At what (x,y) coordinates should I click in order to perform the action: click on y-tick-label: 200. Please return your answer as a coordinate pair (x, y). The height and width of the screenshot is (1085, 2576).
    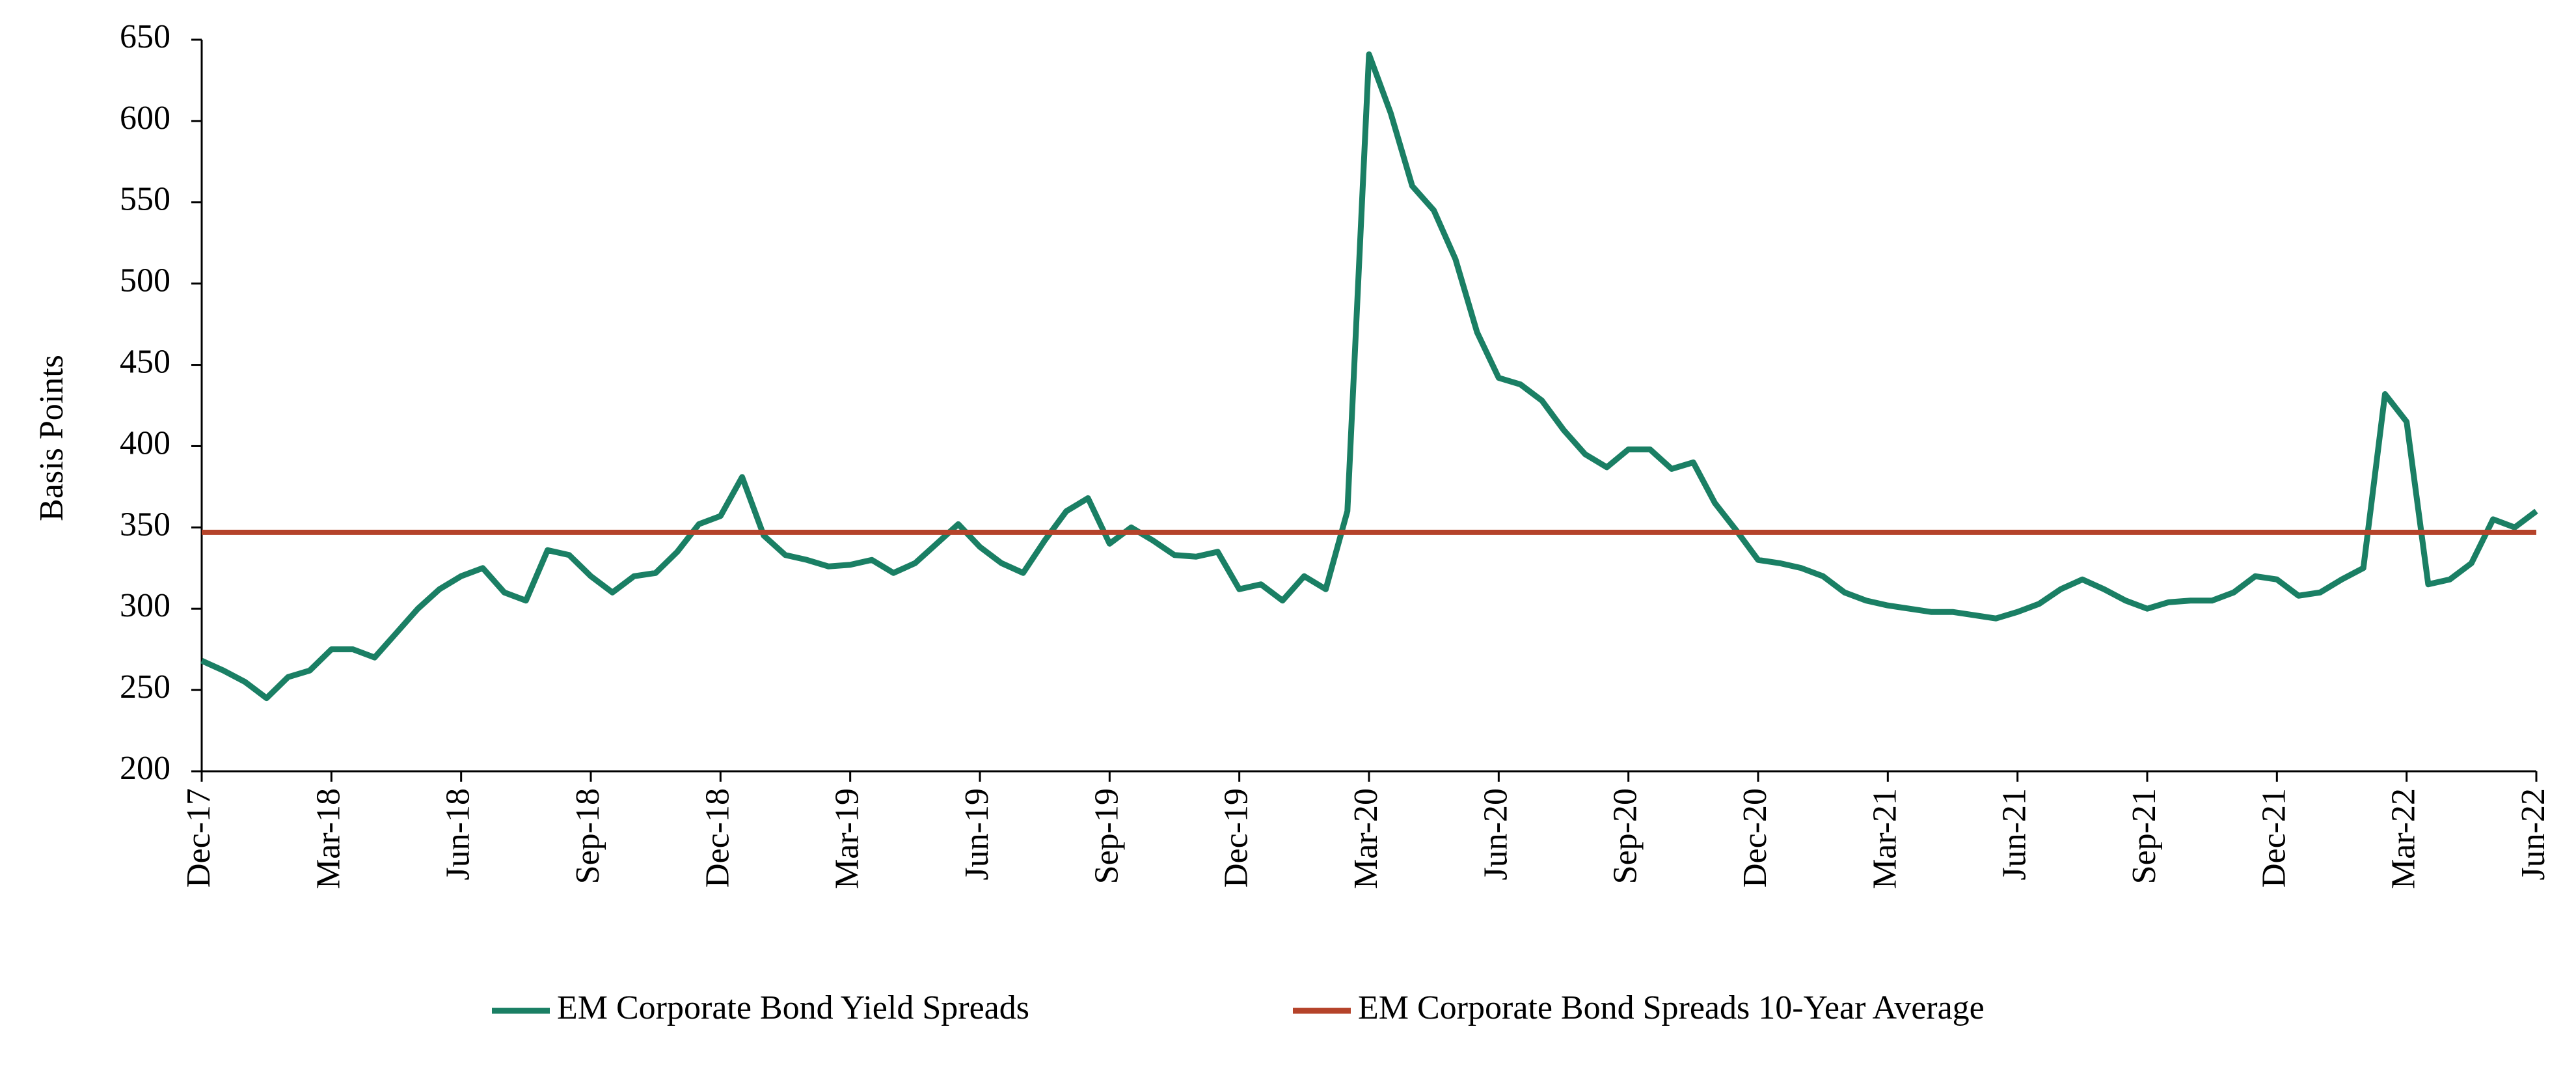
    Looking at the image, I should click on (145, 768).